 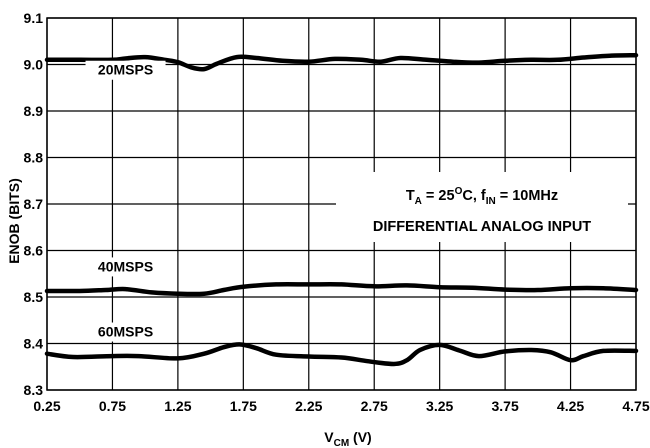 I want to click on annotation-line-2: DIFFERENTIAL ANALOG INPUT, so click(x=482, y=227).